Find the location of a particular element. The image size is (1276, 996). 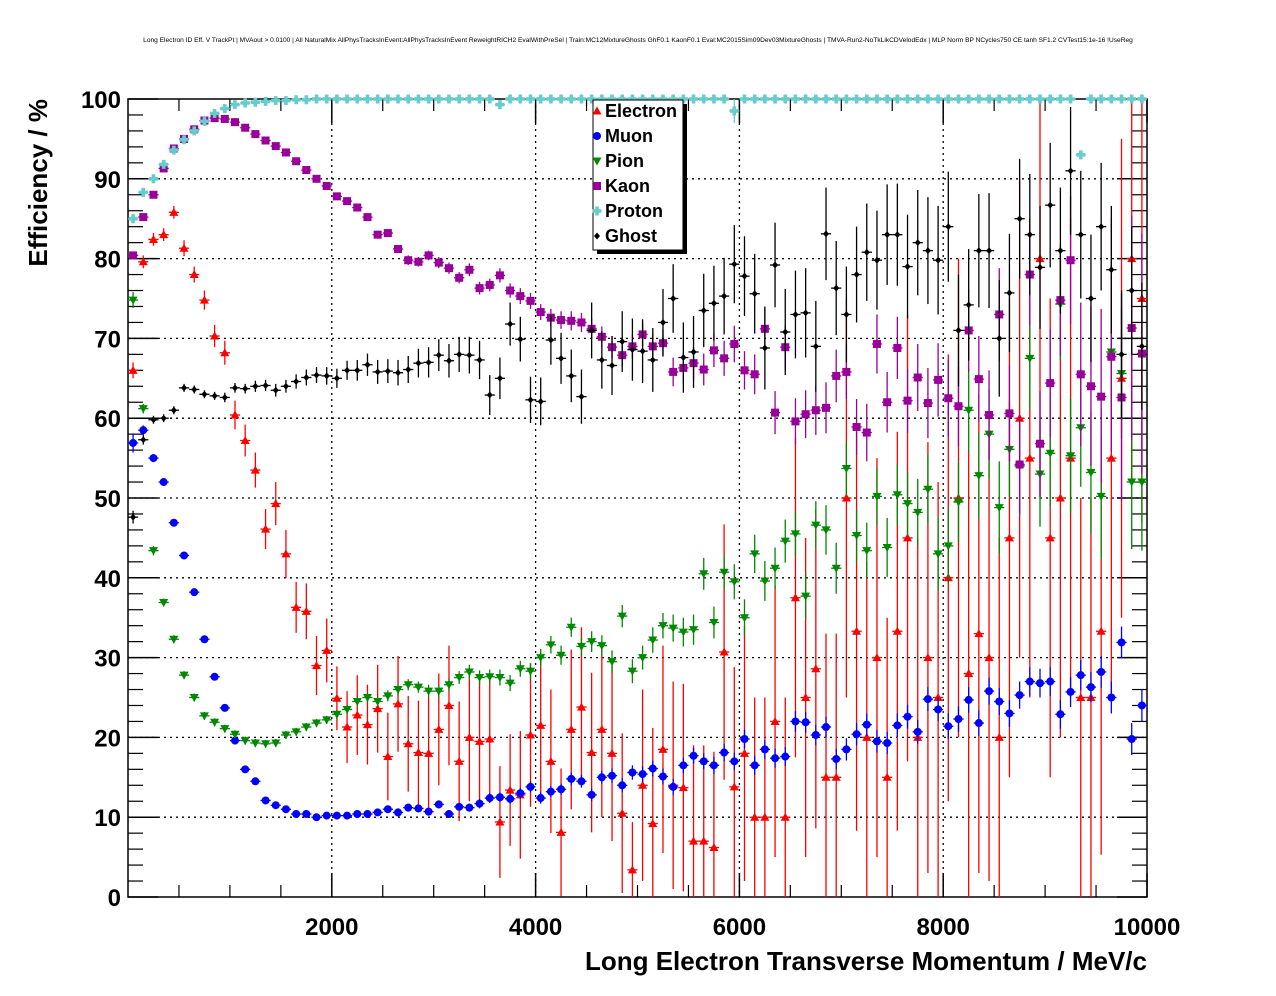

x-tick-label: 10000 is located at coordinates (1147, 927).